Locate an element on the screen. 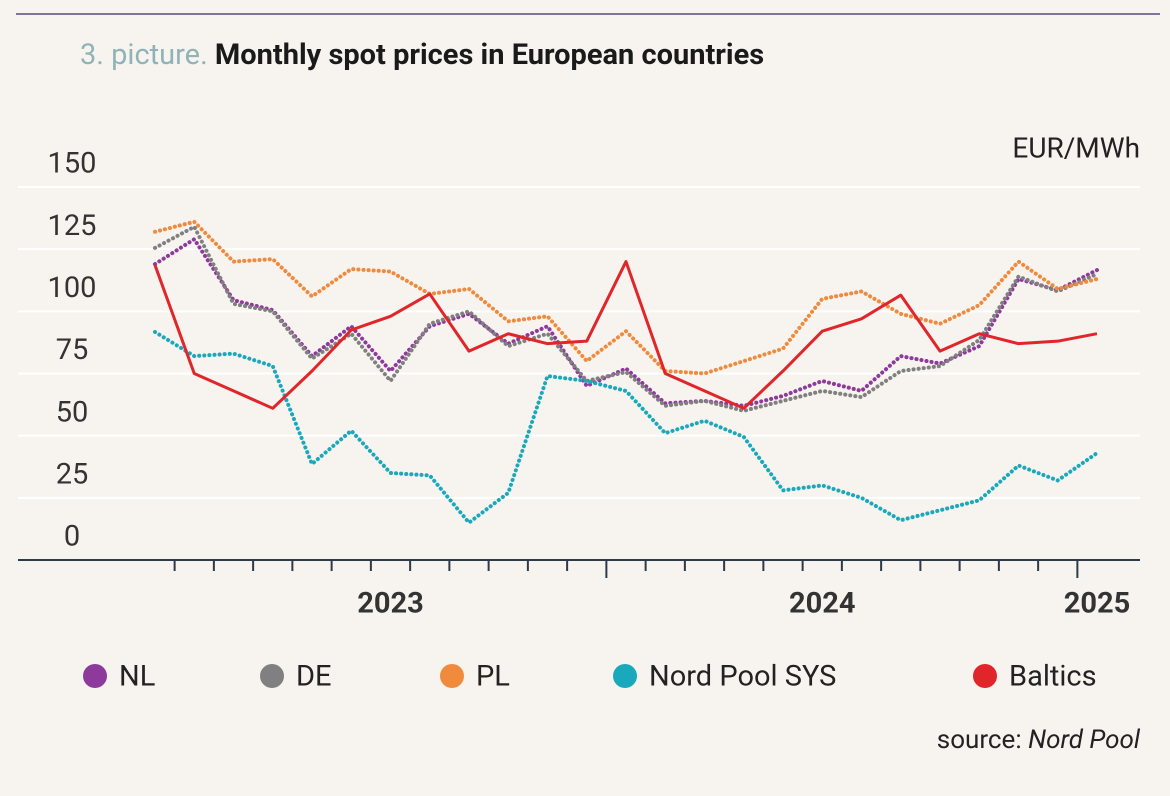  legend-label: Baltics is located at coordinates (1053, 677).